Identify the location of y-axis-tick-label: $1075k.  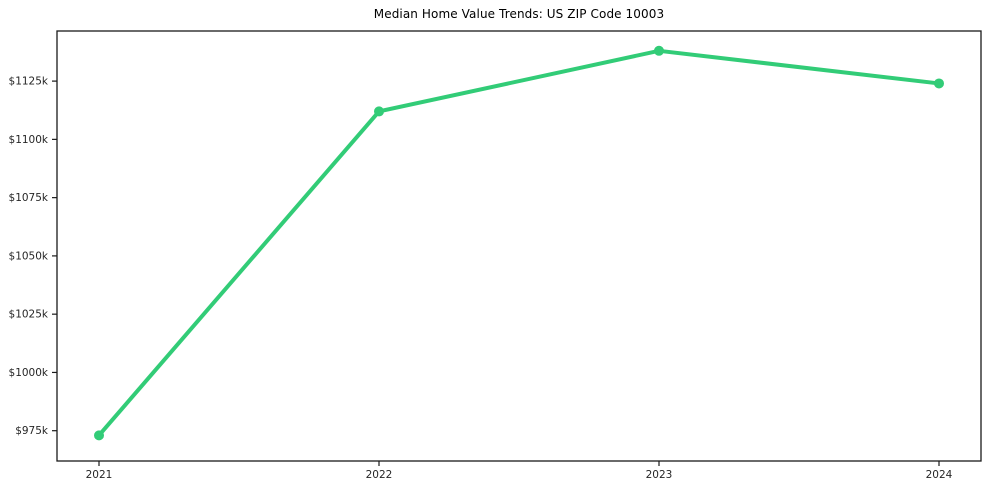
(29, 198).